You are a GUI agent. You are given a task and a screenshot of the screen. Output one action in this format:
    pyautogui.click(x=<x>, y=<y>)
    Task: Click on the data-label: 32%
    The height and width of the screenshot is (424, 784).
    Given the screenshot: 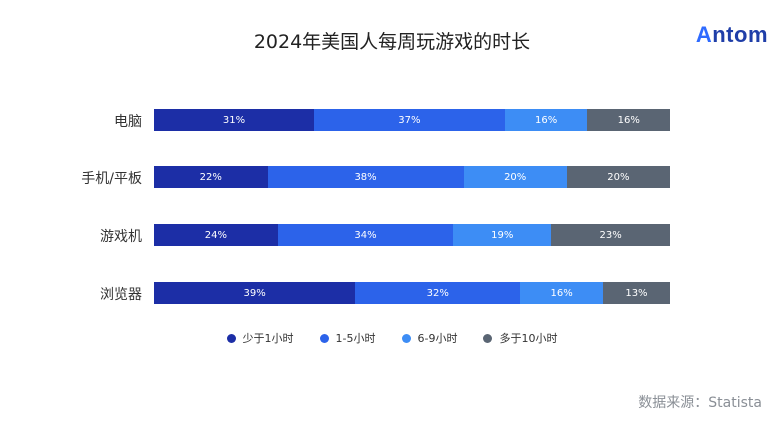 What is the action you would take?
    pyautogui.click(x=437, y=293)
    